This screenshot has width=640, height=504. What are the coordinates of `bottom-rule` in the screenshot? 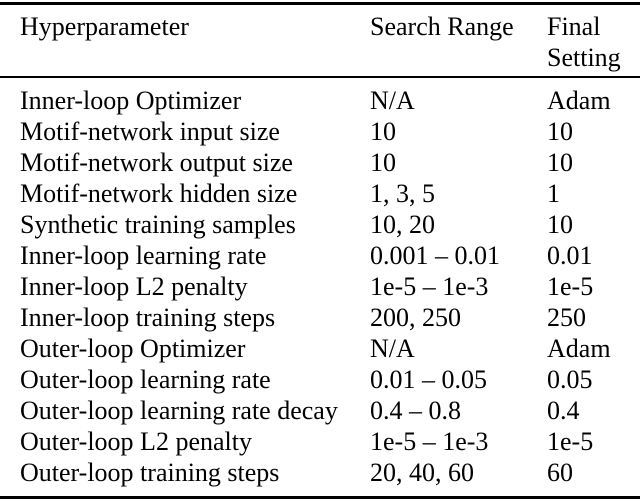 It's located at (320, 497).